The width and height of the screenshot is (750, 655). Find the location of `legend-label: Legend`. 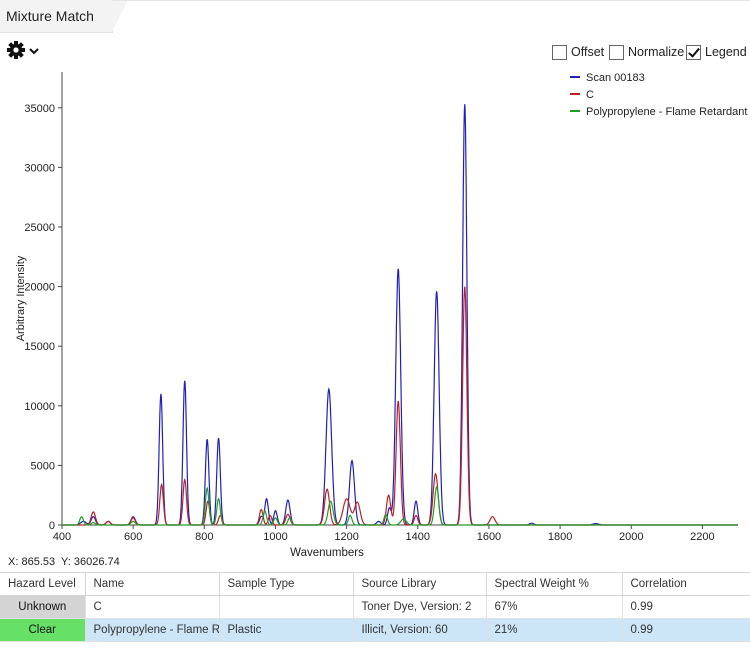

legend-label: Legend is located at coordinates (726, 52).